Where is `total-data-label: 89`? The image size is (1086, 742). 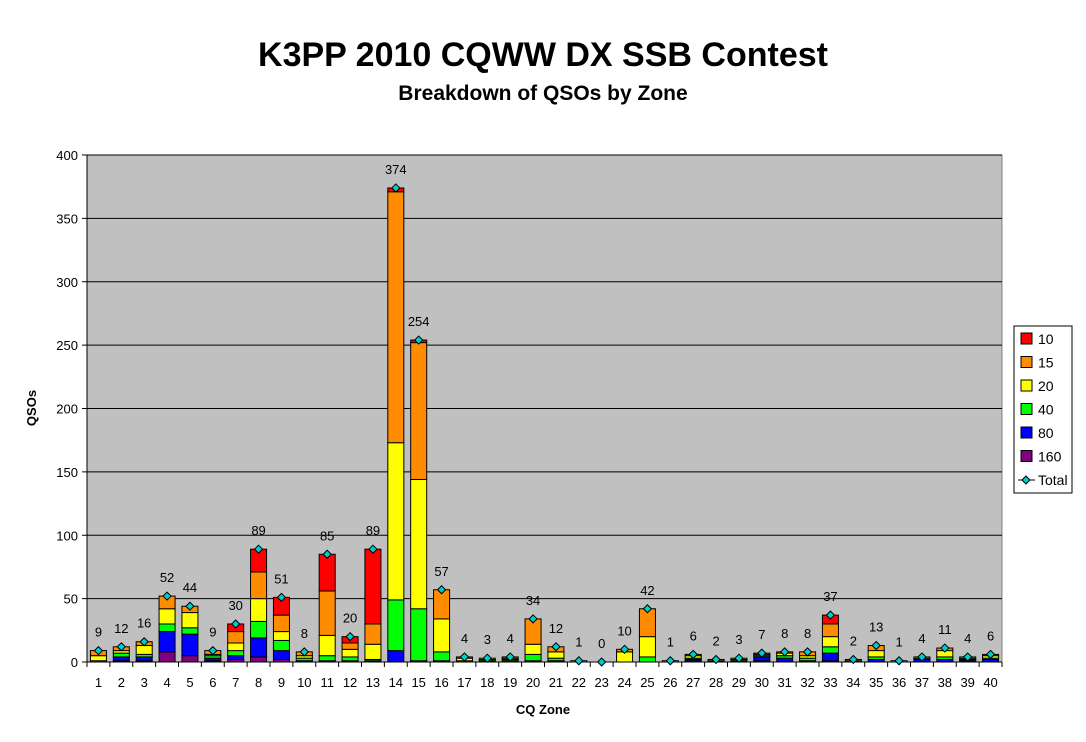 total-data-label: 89 is located at coordinates (373, 530).